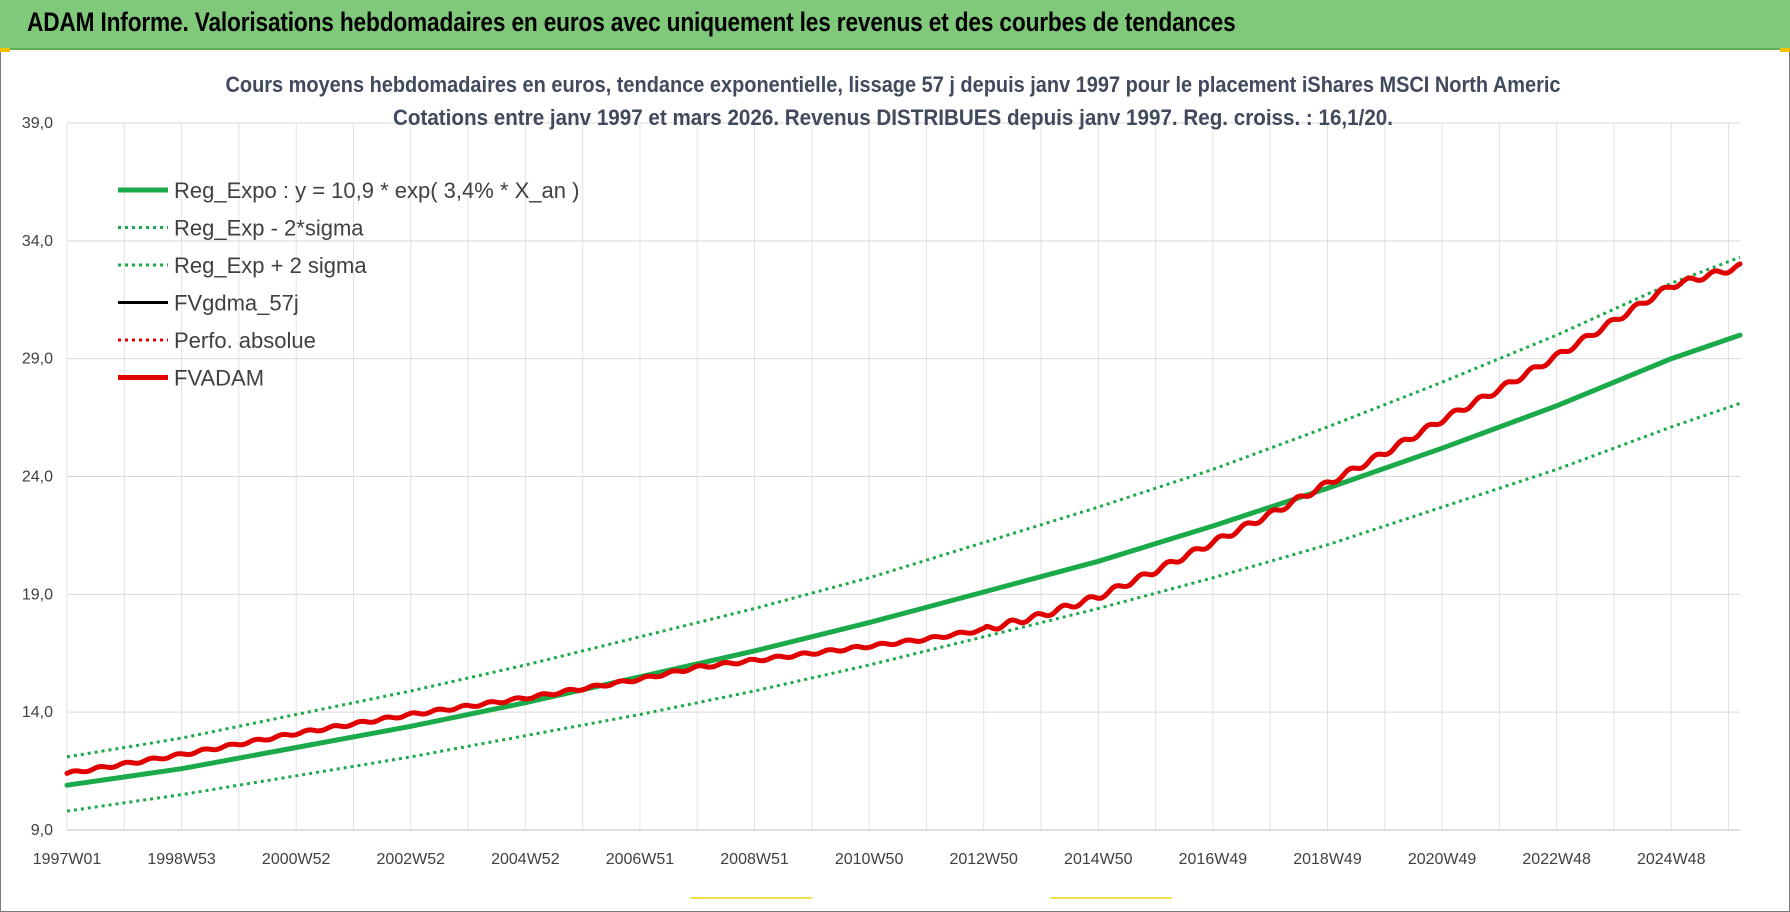 The height and width of the screenshot is (912, 1790). Describe the element at coordinates (236, 303) in the screenshot. I see `legend-label: FVgdma_57j` at that location.